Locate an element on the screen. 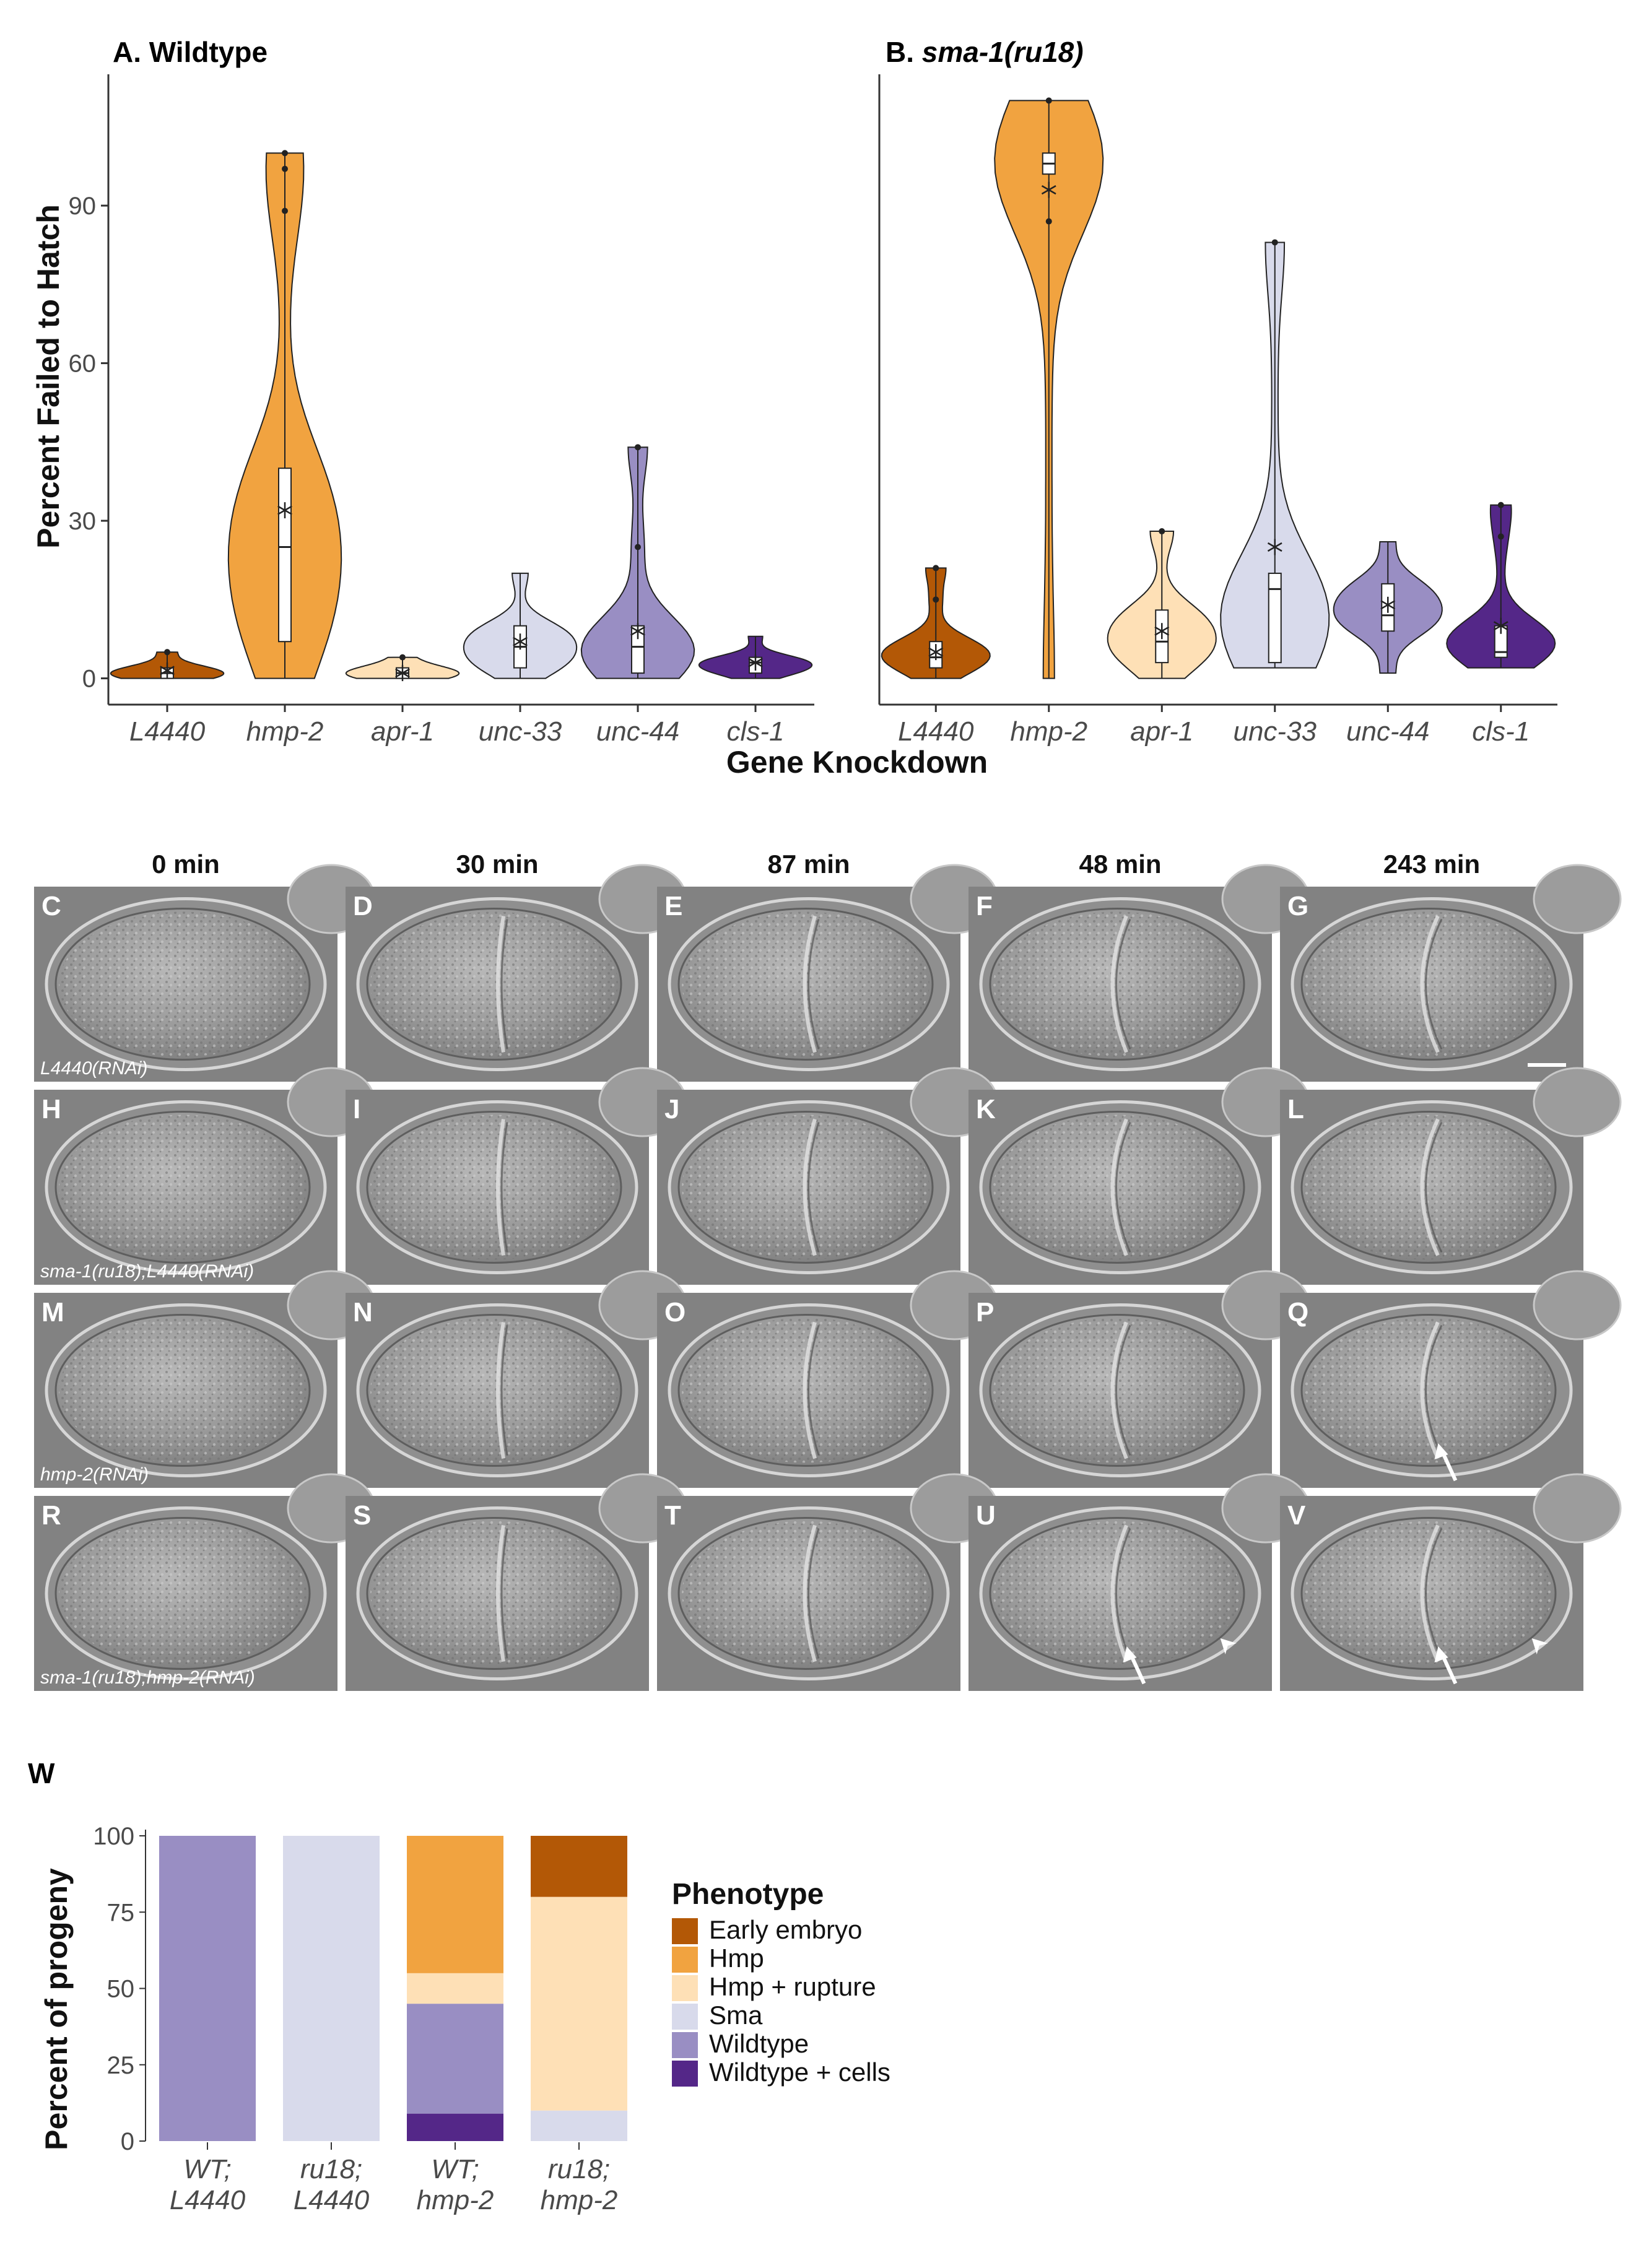 Image resolution: width=1628 pixels, height=2268 pixels. micrograph-tile: E is located at coordinates (828, 973).